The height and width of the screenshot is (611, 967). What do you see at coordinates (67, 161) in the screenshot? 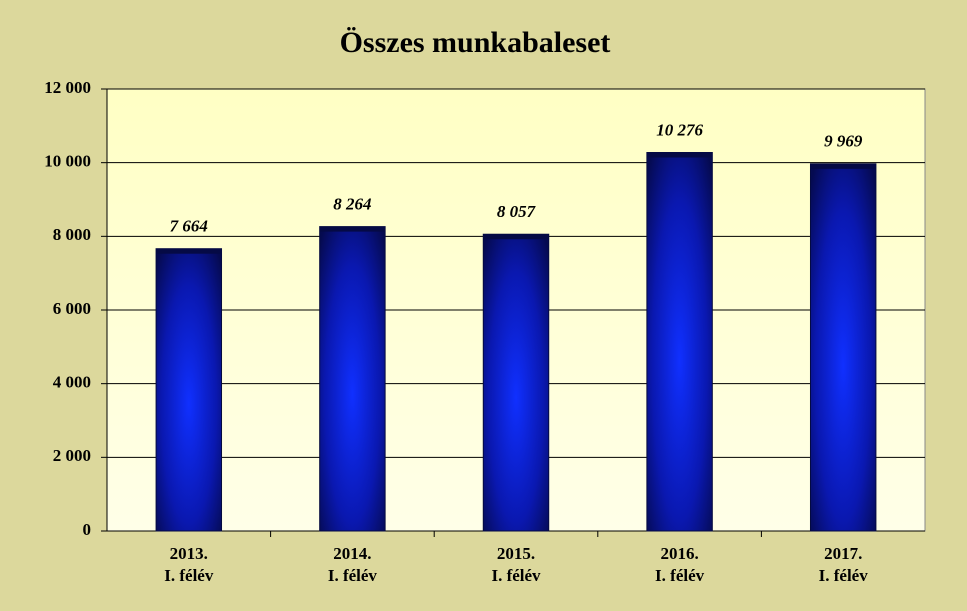
I see `y-tick-label: 10 000` at bounding box center [67, 161].